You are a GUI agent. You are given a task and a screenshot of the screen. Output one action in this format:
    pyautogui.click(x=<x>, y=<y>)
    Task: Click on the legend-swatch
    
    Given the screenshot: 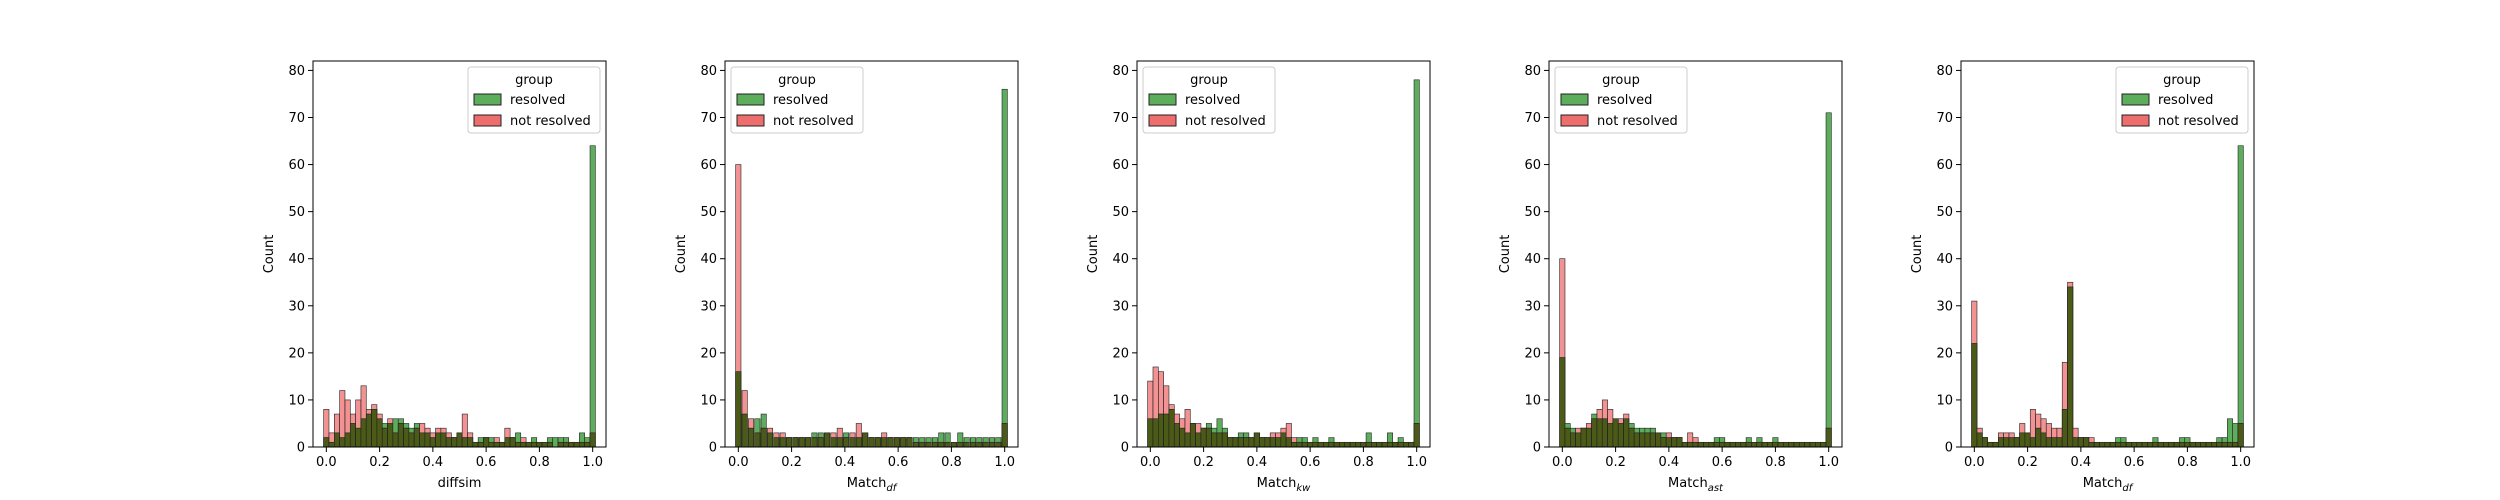 What is the action you would take?
    pyautogui.click(x=487, y=99)
    